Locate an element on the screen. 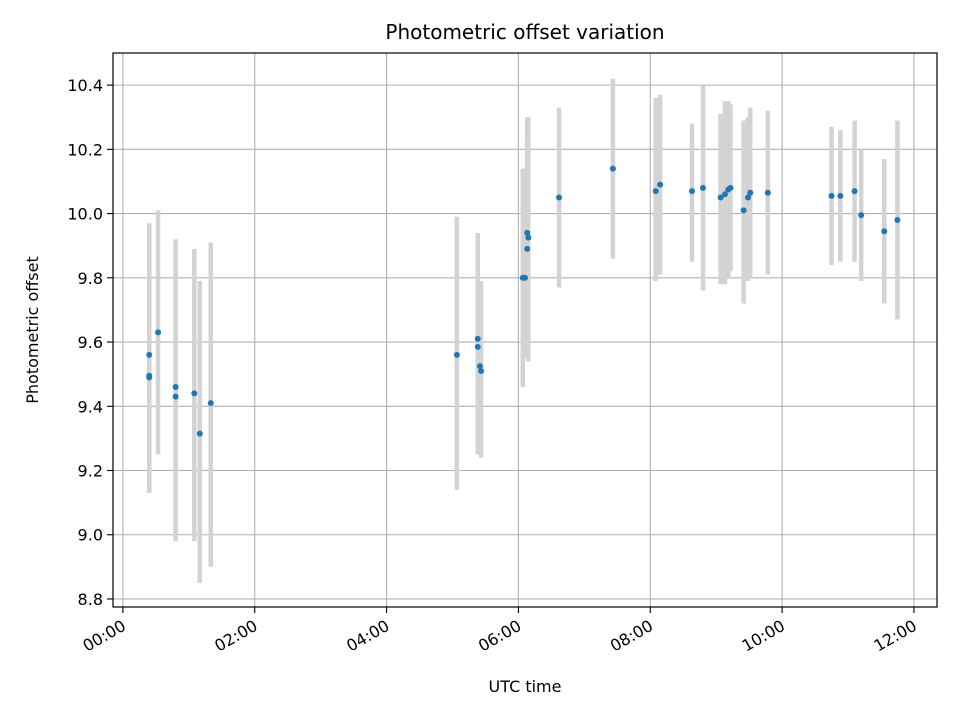 The height and width of the screenshot is (720, 960). y-tick-label: 9.0 is located at coordinates (90, 535).